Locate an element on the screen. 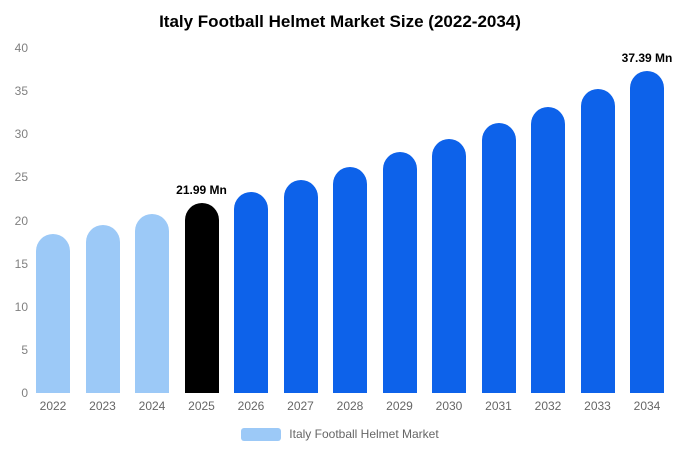 The image size is (680, 450). x-axis-label: 2023 is located at coordinates (102, 406).